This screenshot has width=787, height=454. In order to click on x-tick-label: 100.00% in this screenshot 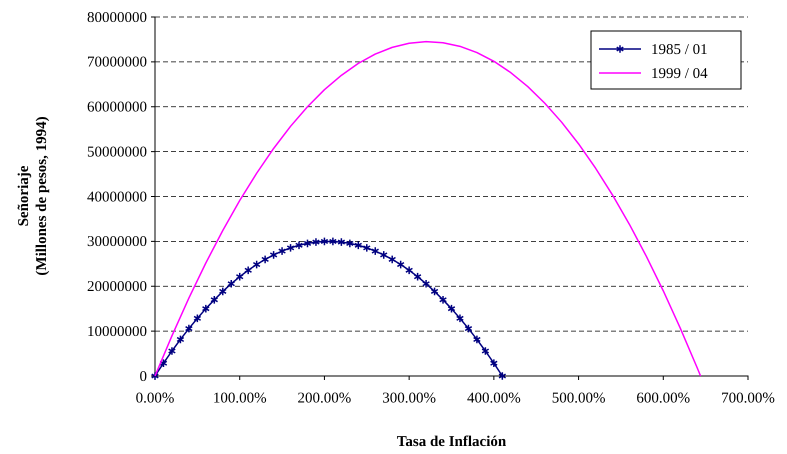, I will do `click(239, 398)`.